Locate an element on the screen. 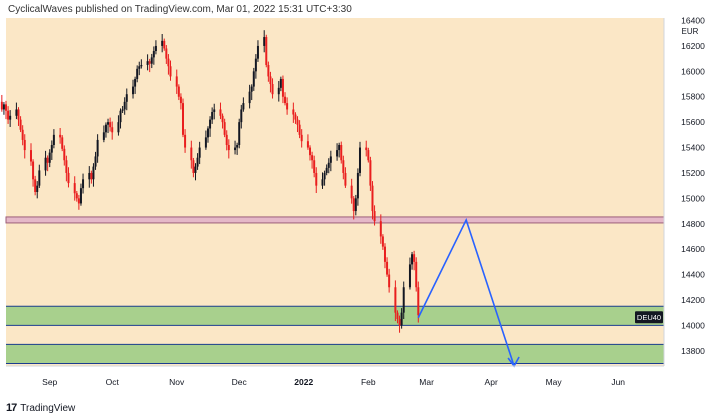 Image resolution: width=720 pixels, height=419 pixels. x-tick-label: Nov is located at coordinates (177, 382).